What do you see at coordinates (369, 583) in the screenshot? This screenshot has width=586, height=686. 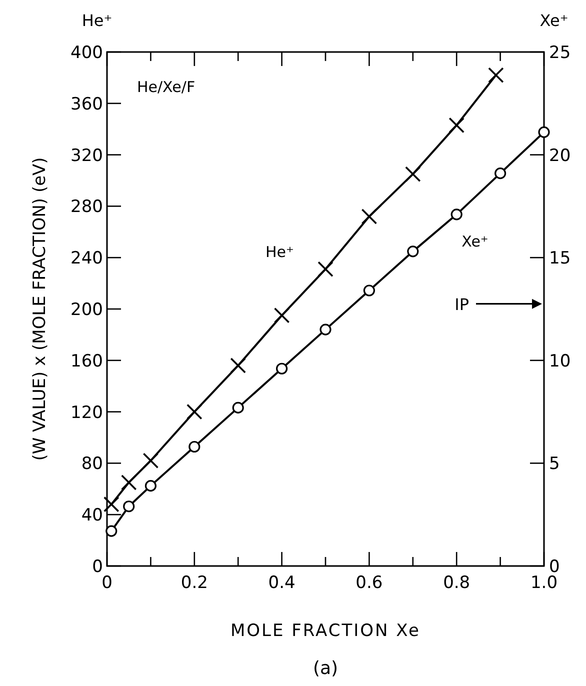 I see `x-tick-label: 0.6` at bounding box center [369, 583].